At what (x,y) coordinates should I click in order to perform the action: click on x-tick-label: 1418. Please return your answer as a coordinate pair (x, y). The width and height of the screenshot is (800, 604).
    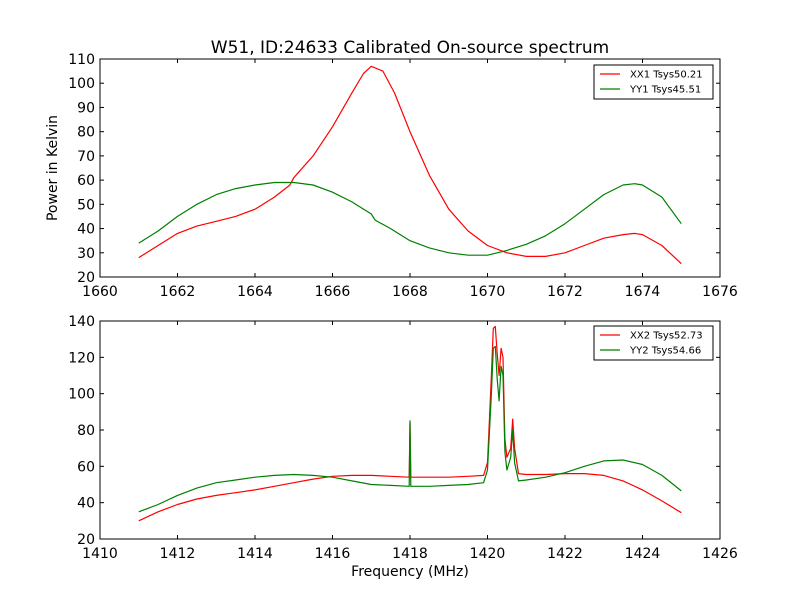
    Looking at the image, I should click on (410, 554).